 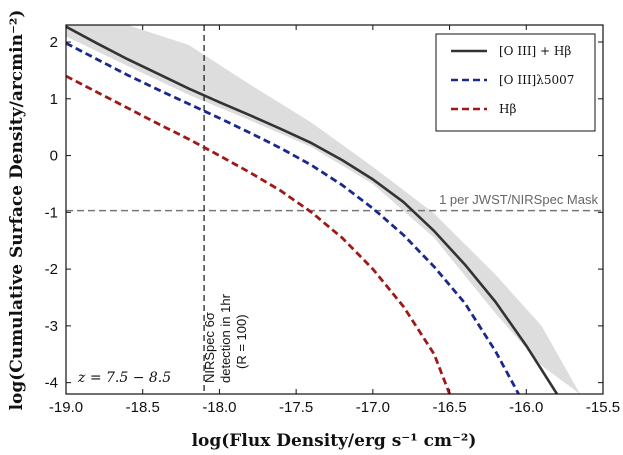 I want to click on legend-label: Hβ, so click(x=507, y=109).